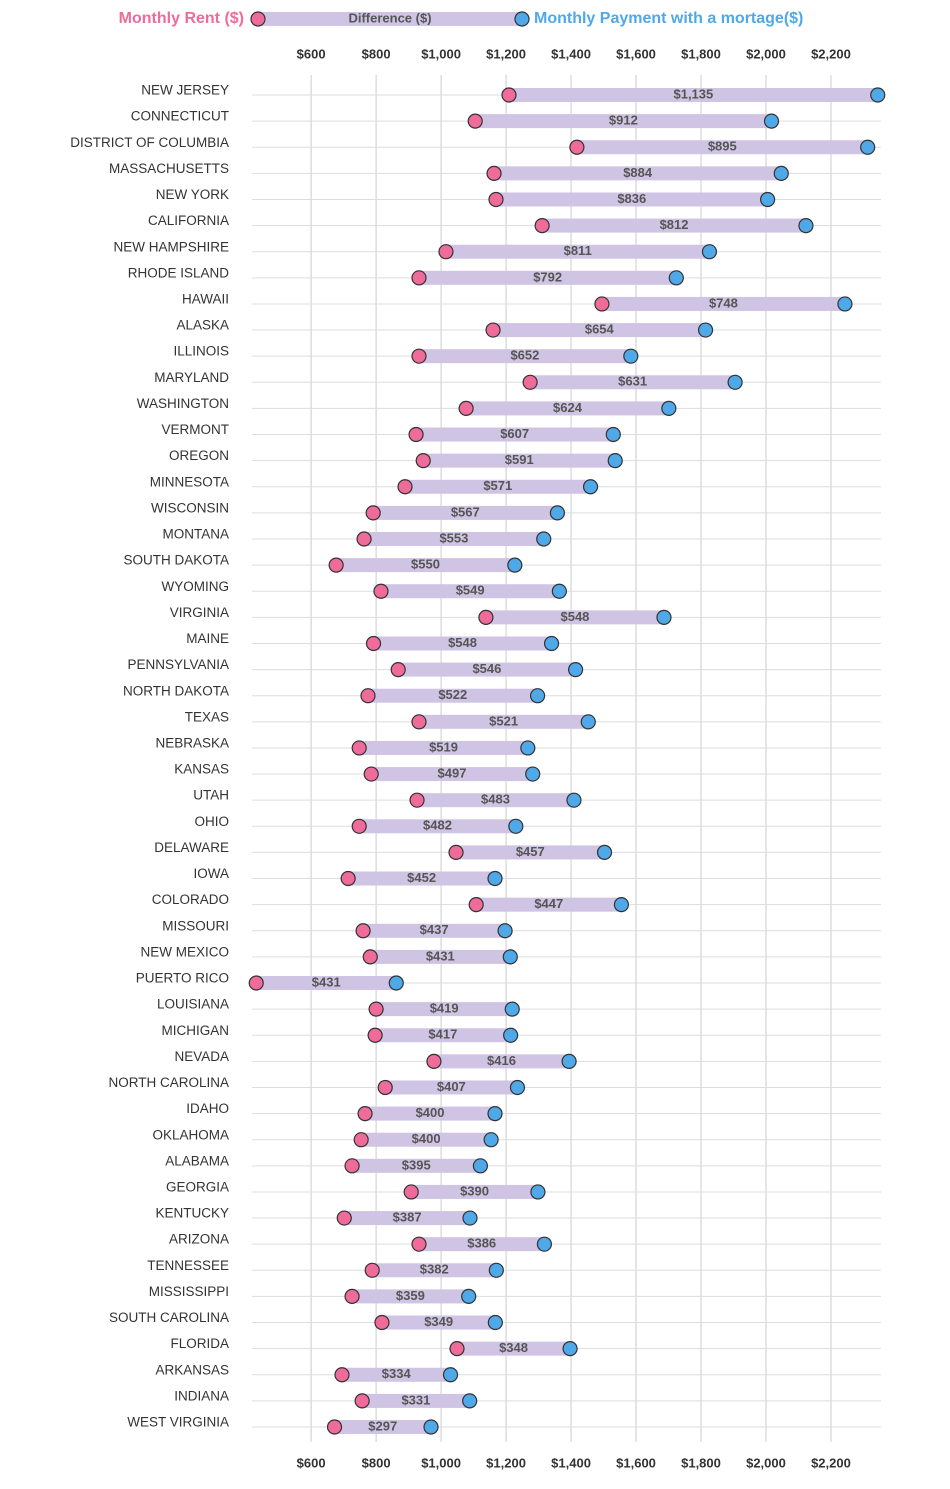 Image resolution: width=950 pixels, height=1489 pixels. Describe the element at coordinates (434, 929) in the screenshot. I see `data-label: $437` at that location.